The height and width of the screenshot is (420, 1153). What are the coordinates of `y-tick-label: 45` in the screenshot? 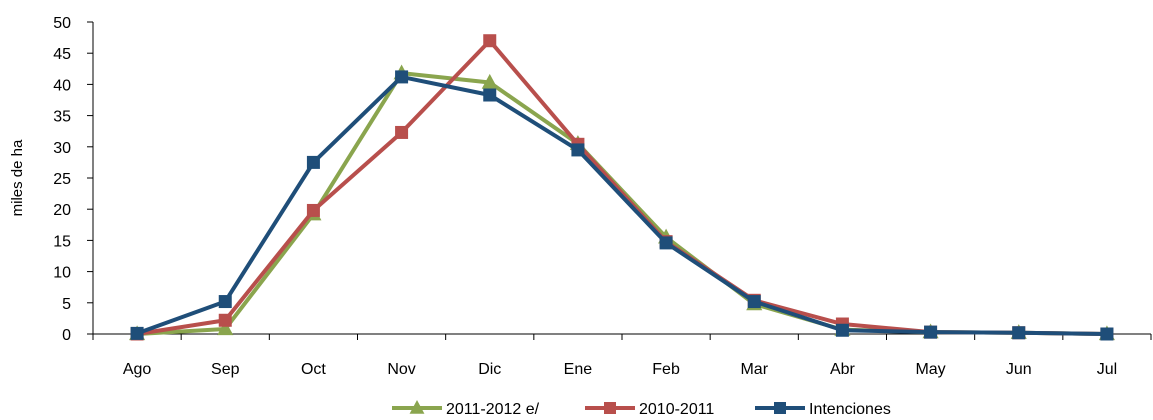 It's located at (62, 54).